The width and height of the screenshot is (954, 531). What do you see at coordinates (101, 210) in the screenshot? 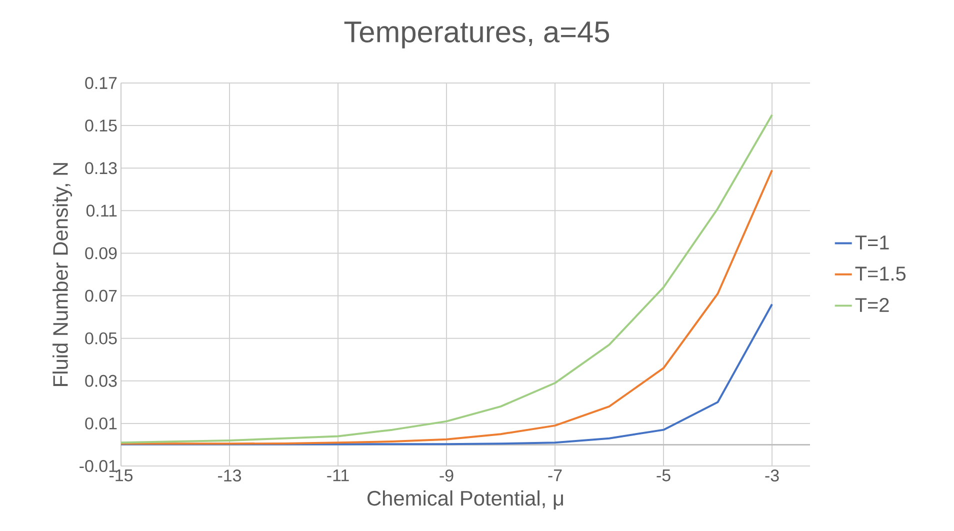
I see `y-tick-label: 0.11` at bounding box center [101, 210].